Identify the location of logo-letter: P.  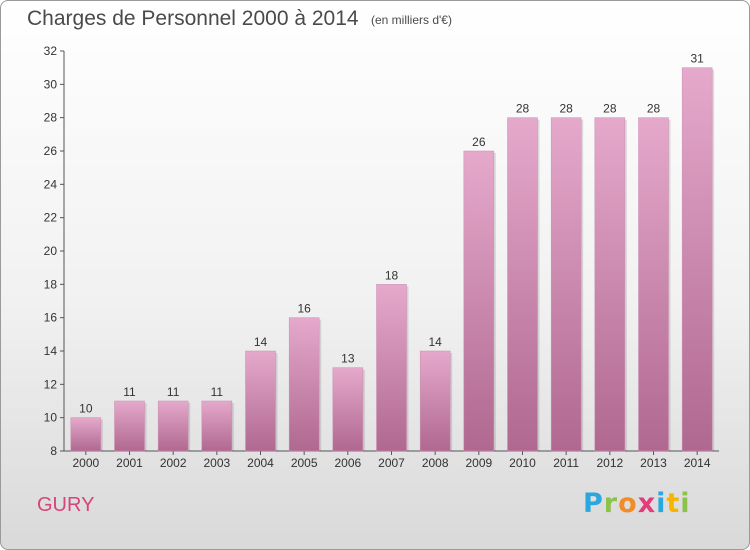
(593, 503).